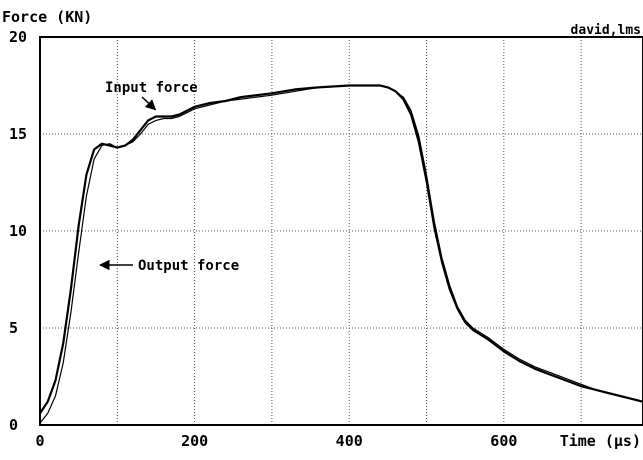 The image size is (643, 460). What do you see at coordinates (349, 441) in the screenshot?
I see `x-tick-label: 400` at bounding box center [349, 441].